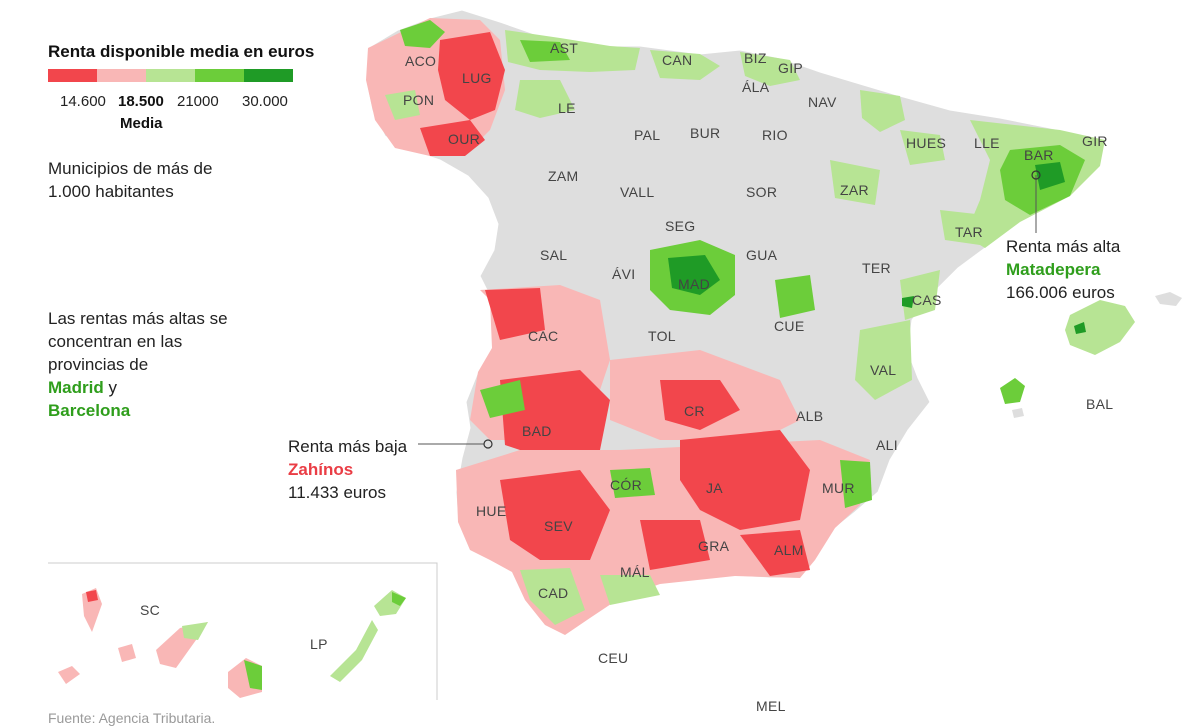 The width and height of the screenshot is (1200, 727). What do you see at coordinates (882, 111) in the screenshot?
I see `region-navarra` at bounding box center [882, 111].